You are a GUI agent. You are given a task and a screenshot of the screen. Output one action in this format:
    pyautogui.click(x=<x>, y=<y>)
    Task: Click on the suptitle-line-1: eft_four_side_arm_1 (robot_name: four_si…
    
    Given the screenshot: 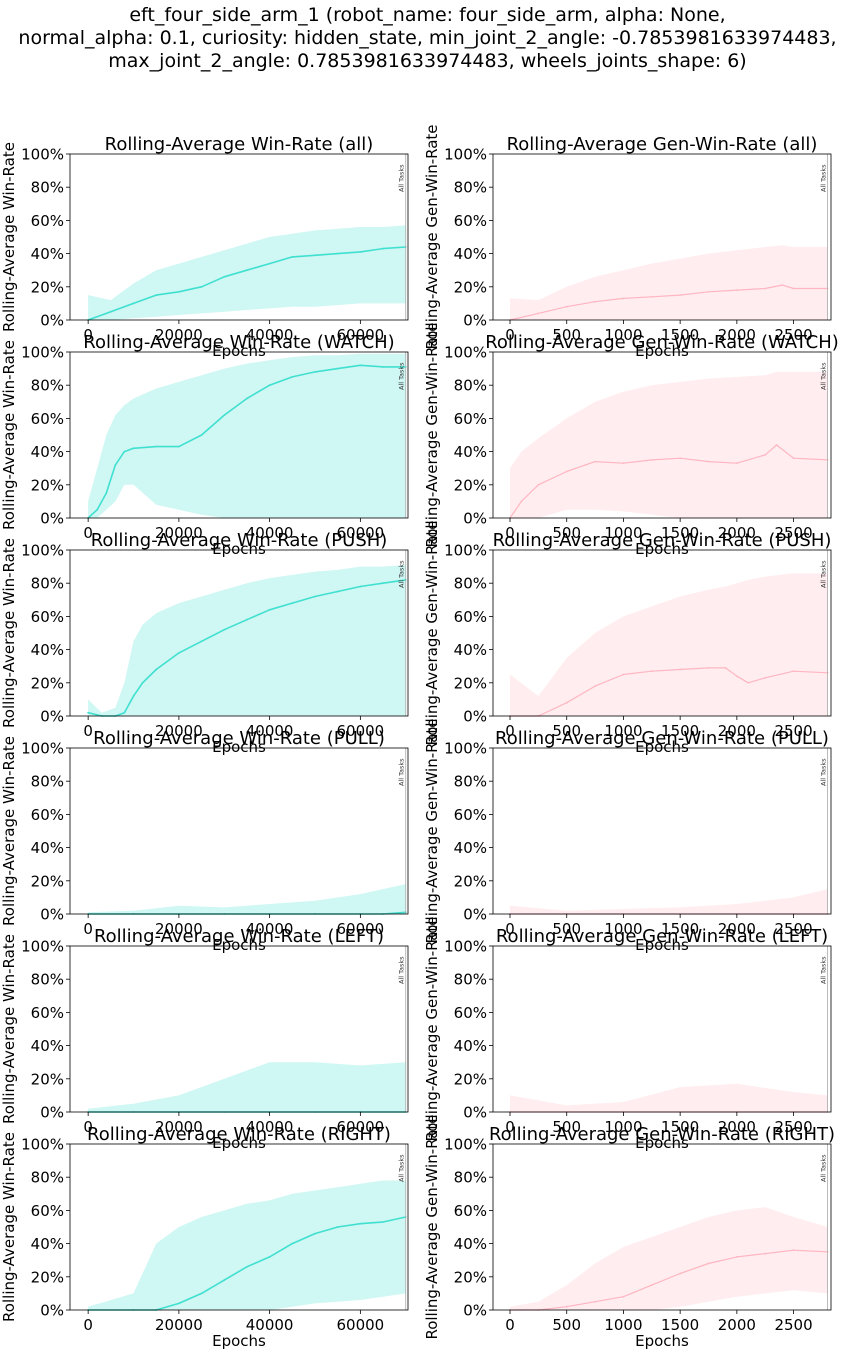 What is the action you would take?
    pyautogui.click(x=427, y=15)
    